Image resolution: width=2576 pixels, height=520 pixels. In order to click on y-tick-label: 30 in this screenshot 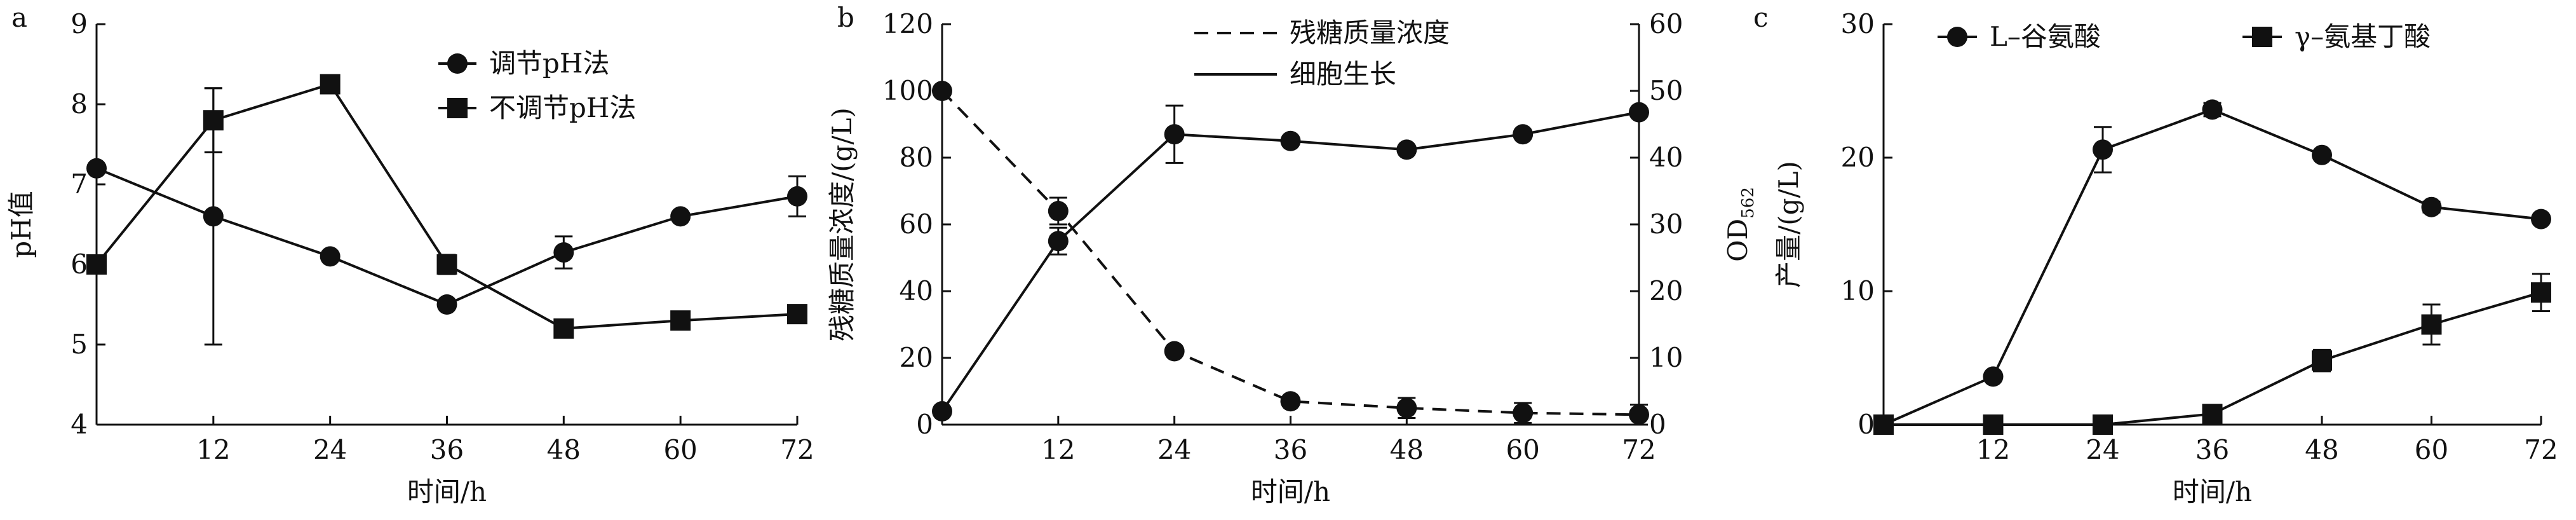, I will do `click(1858, 23)`.